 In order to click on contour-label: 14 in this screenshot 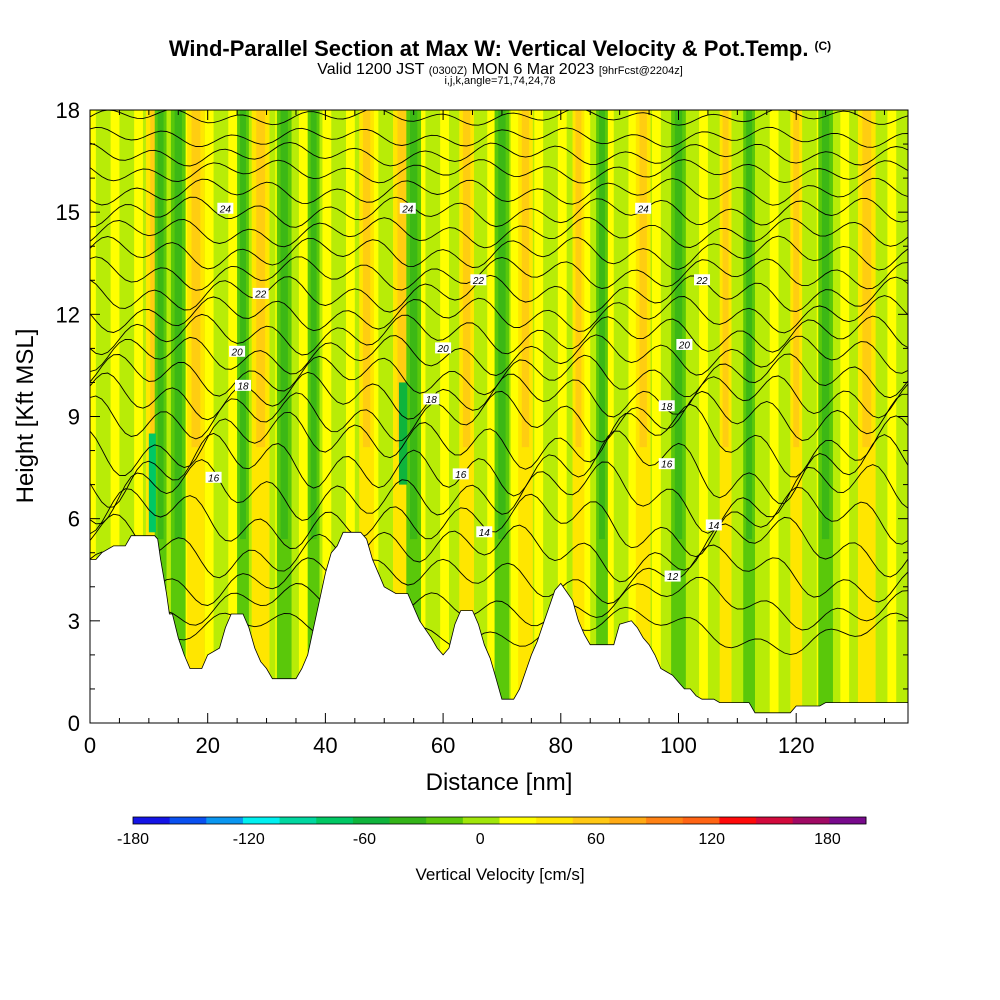, I will do `click(485, 533)`.